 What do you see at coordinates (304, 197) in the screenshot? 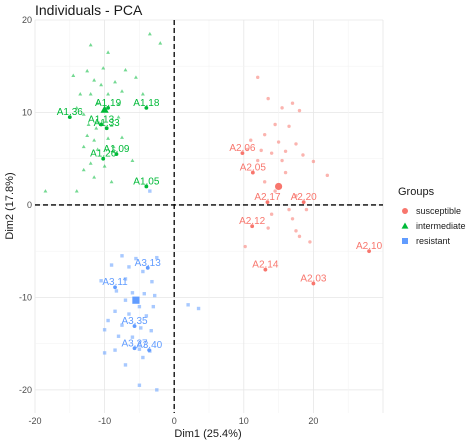
I see `point-label: A2.20` at bounding box center [304, 197].